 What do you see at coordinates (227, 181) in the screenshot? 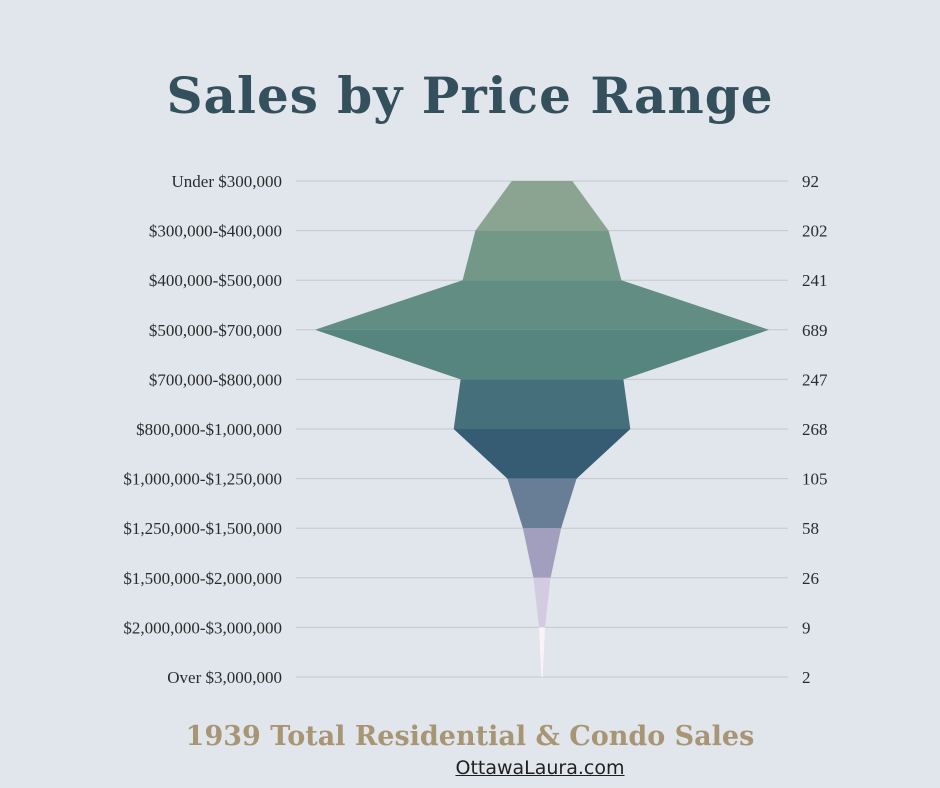
I see `category-label: Under $300,000` at bounding box center [227, 181].